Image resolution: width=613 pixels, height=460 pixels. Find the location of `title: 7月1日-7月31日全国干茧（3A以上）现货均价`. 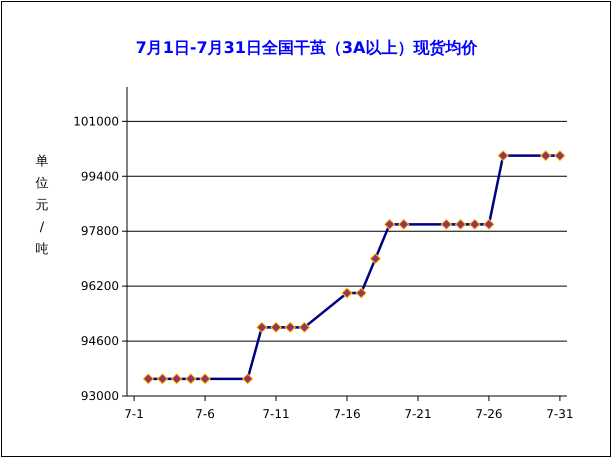

title: 7月1日-7月31日全国干茧（3A以上）现货均价 is located at coordinates (307, 47).